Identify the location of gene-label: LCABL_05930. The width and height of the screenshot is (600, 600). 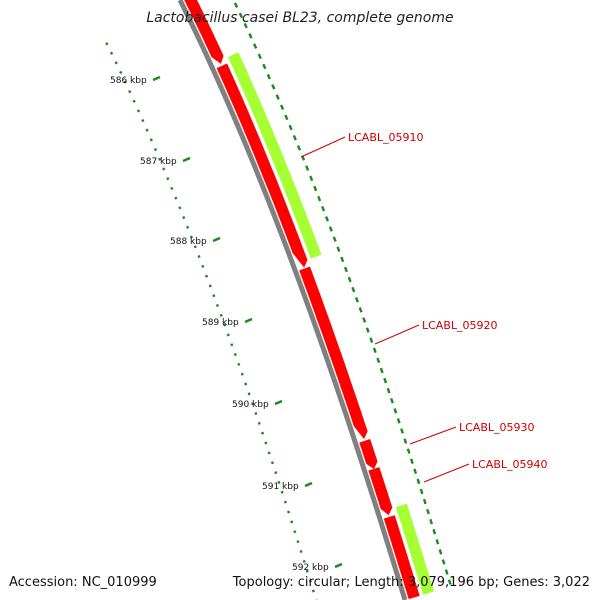
(497, 427).